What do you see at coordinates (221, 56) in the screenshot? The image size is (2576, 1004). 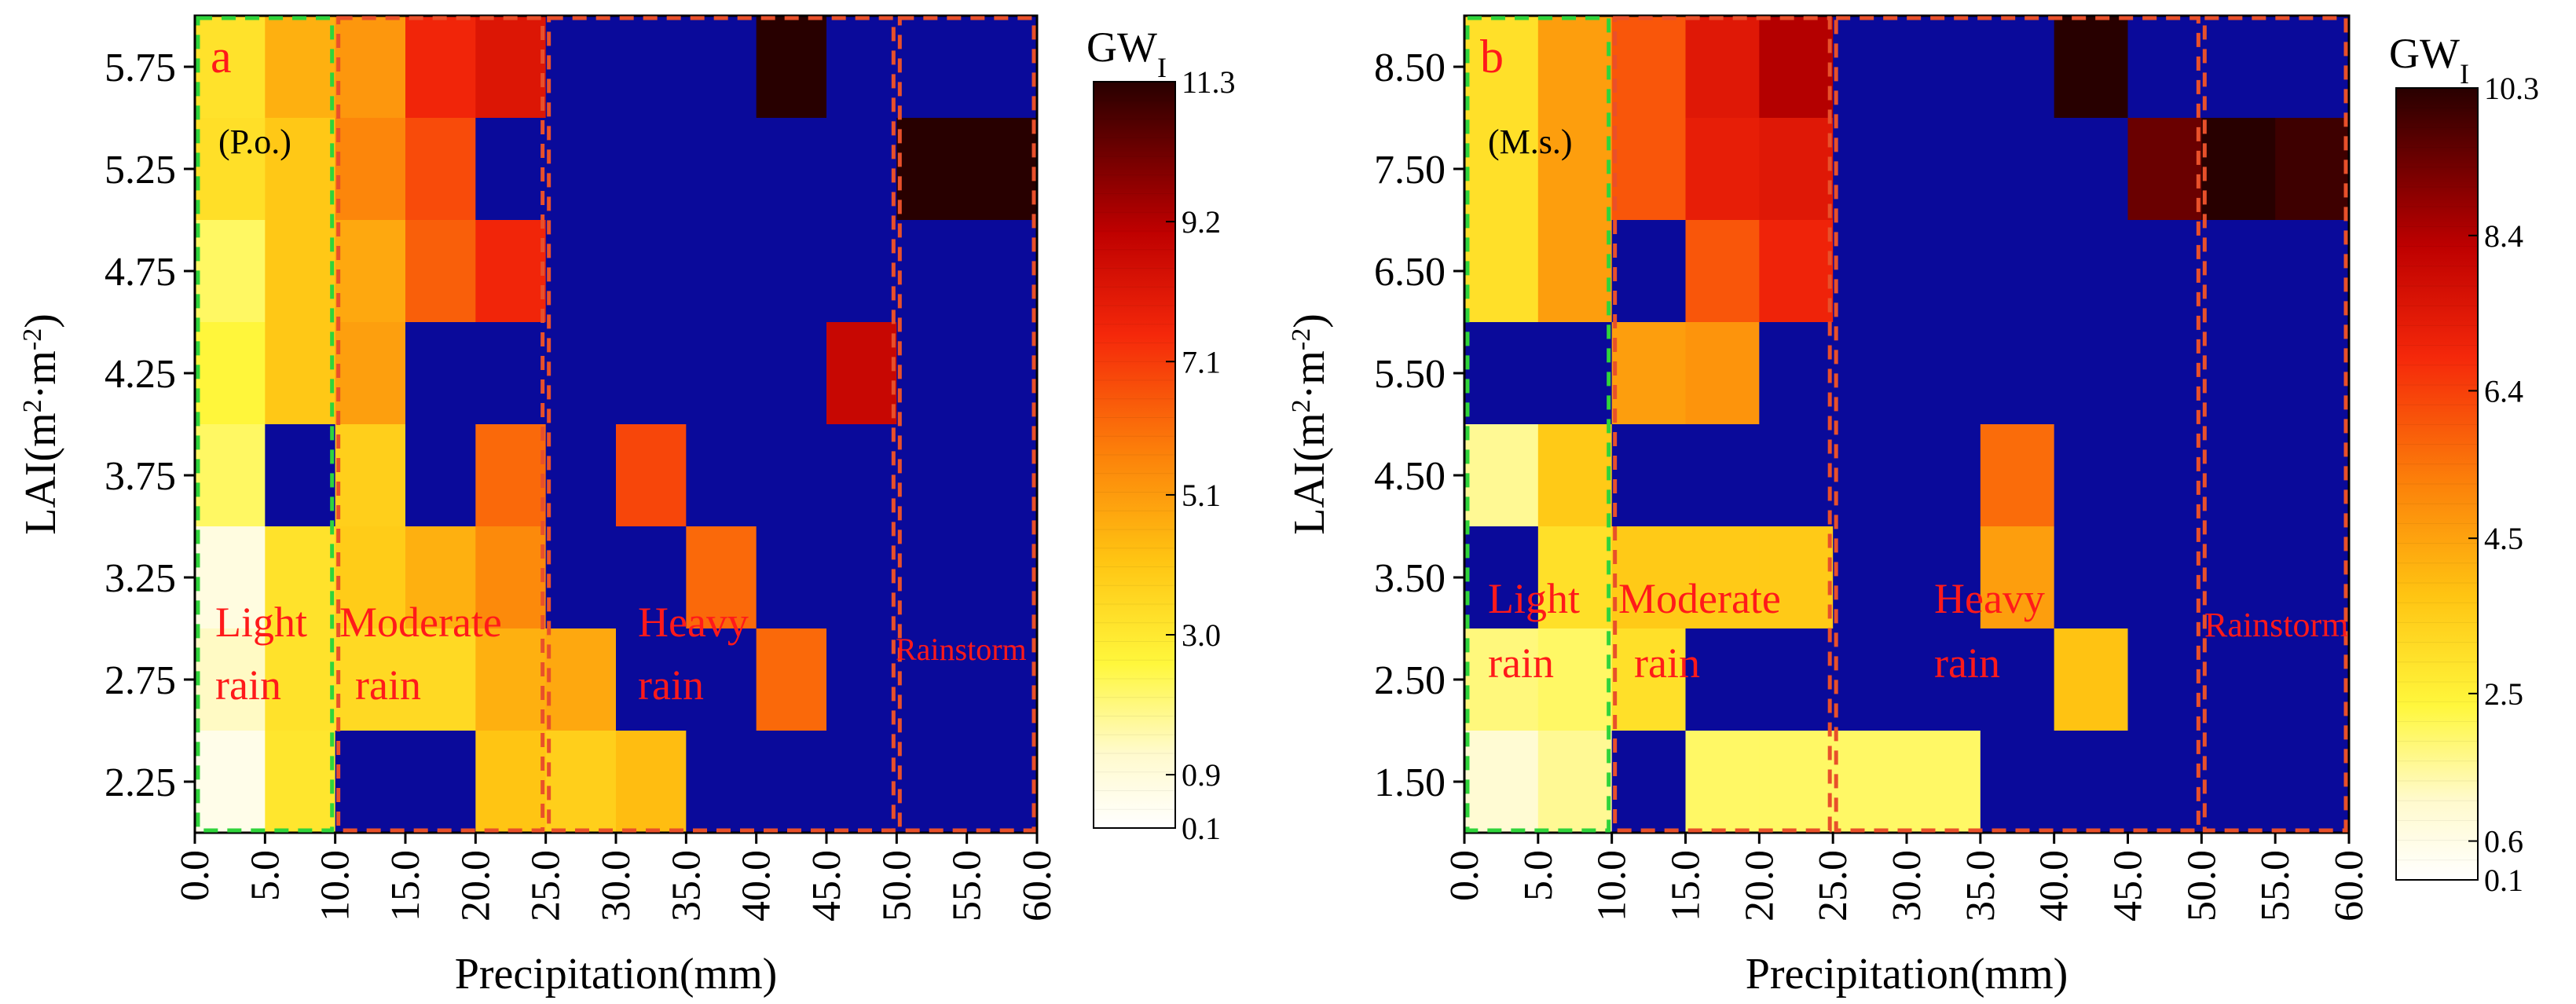 I see `panel-label: a` at bounding box center [221, 56].